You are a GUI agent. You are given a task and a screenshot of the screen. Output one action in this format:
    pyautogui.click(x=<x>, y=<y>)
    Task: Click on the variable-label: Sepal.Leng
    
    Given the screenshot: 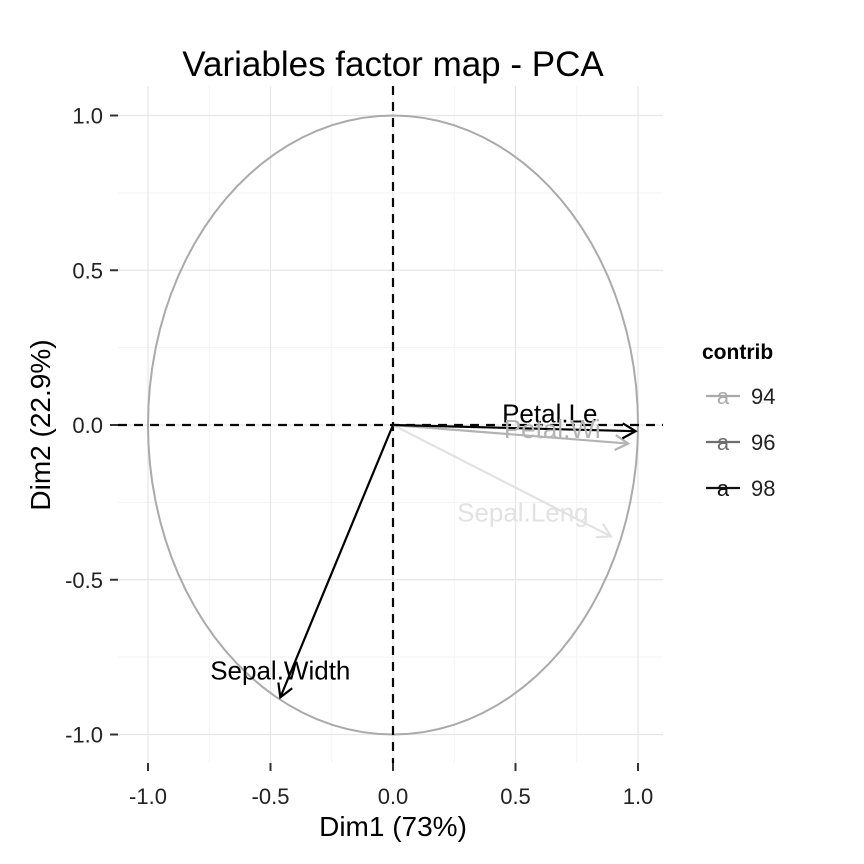 What is the action you would take?
    pyautogui.click(x=523, y=513)
    